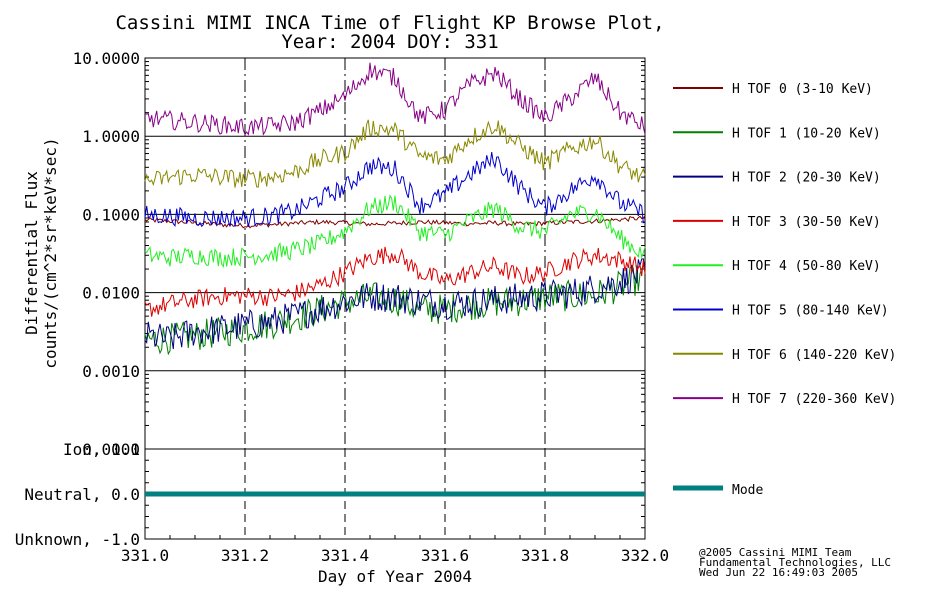  What do you see at coordinates (806, 222) in the screenshot?
I see `legend-label-tof-3: H TOF 3 (30-50 KeV)` at bounding box center [806, 222].